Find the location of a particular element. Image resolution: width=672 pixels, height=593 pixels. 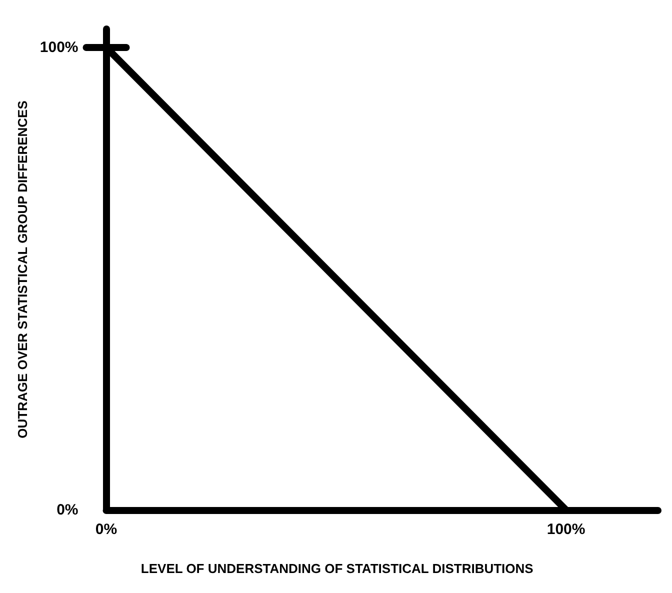

y-axis-title: OUTRAGE OVER STATISTICAL GROUP DIFFERENCES is located at coordinates (22, 269).